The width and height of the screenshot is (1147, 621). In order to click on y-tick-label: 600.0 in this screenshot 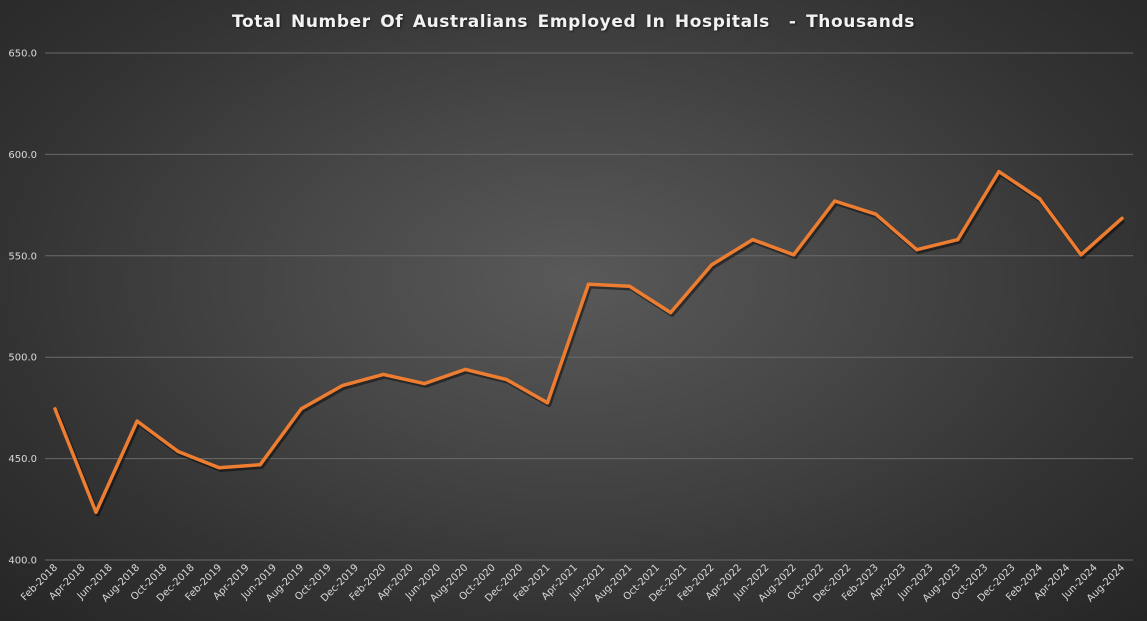, I will do `click(22, 155)`.